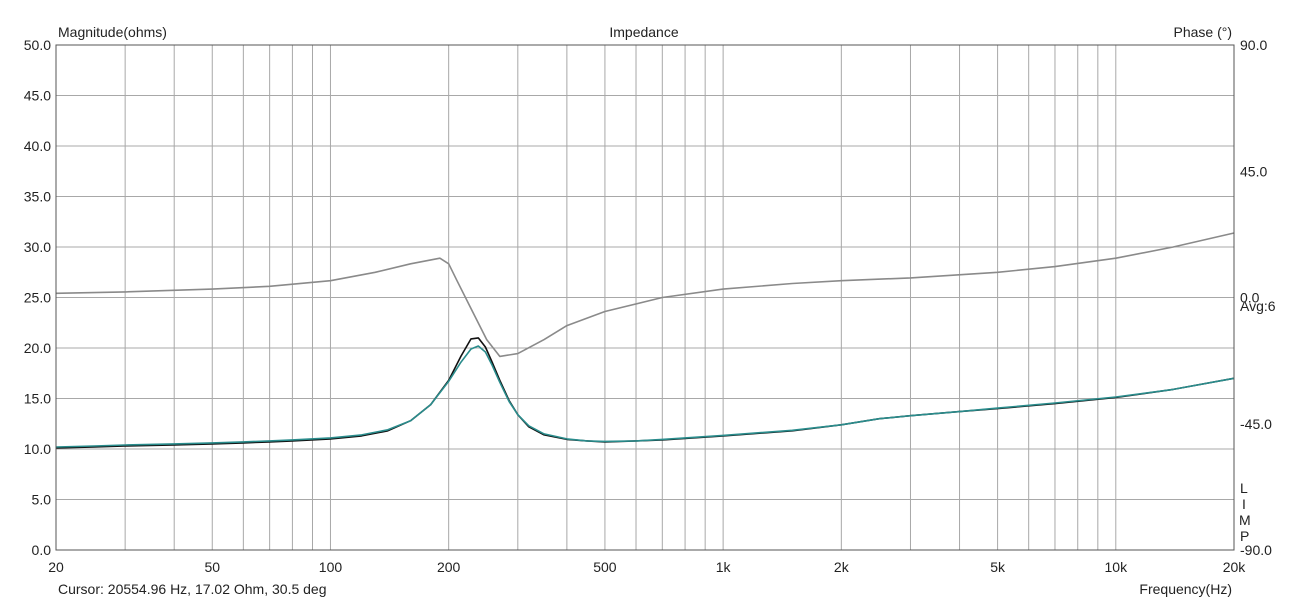 The width and height of the screenshot is (1290, 602). Describe the element at coordinates (605, 567) in the screenshot. I see `x-tick-label: 500` at that location.